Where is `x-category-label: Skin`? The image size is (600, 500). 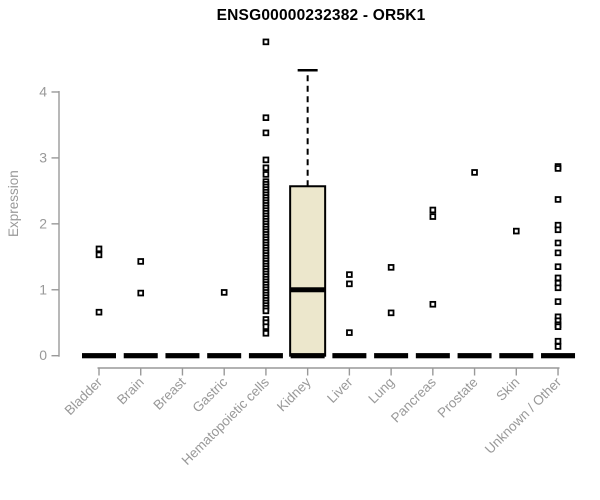 x-category-label: Skin is located at coordinates (507, 389).